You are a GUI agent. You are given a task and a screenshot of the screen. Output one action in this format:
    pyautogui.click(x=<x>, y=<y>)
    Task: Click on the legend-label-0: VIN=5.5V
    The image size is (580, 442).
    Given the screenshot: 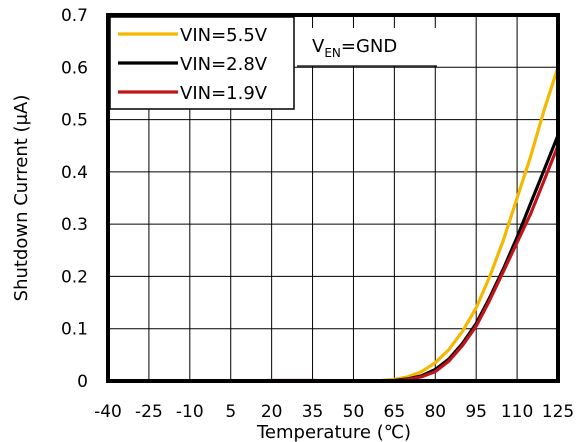 What is the action you would take?
    pyautogui.click(x=224, y=35)
    